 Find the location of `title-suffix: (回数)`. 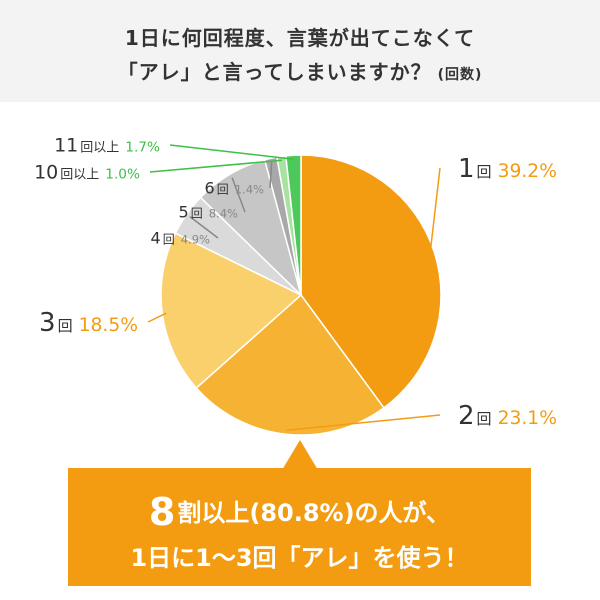

title-suffix: (回数) is located at coordinates (460, 75).